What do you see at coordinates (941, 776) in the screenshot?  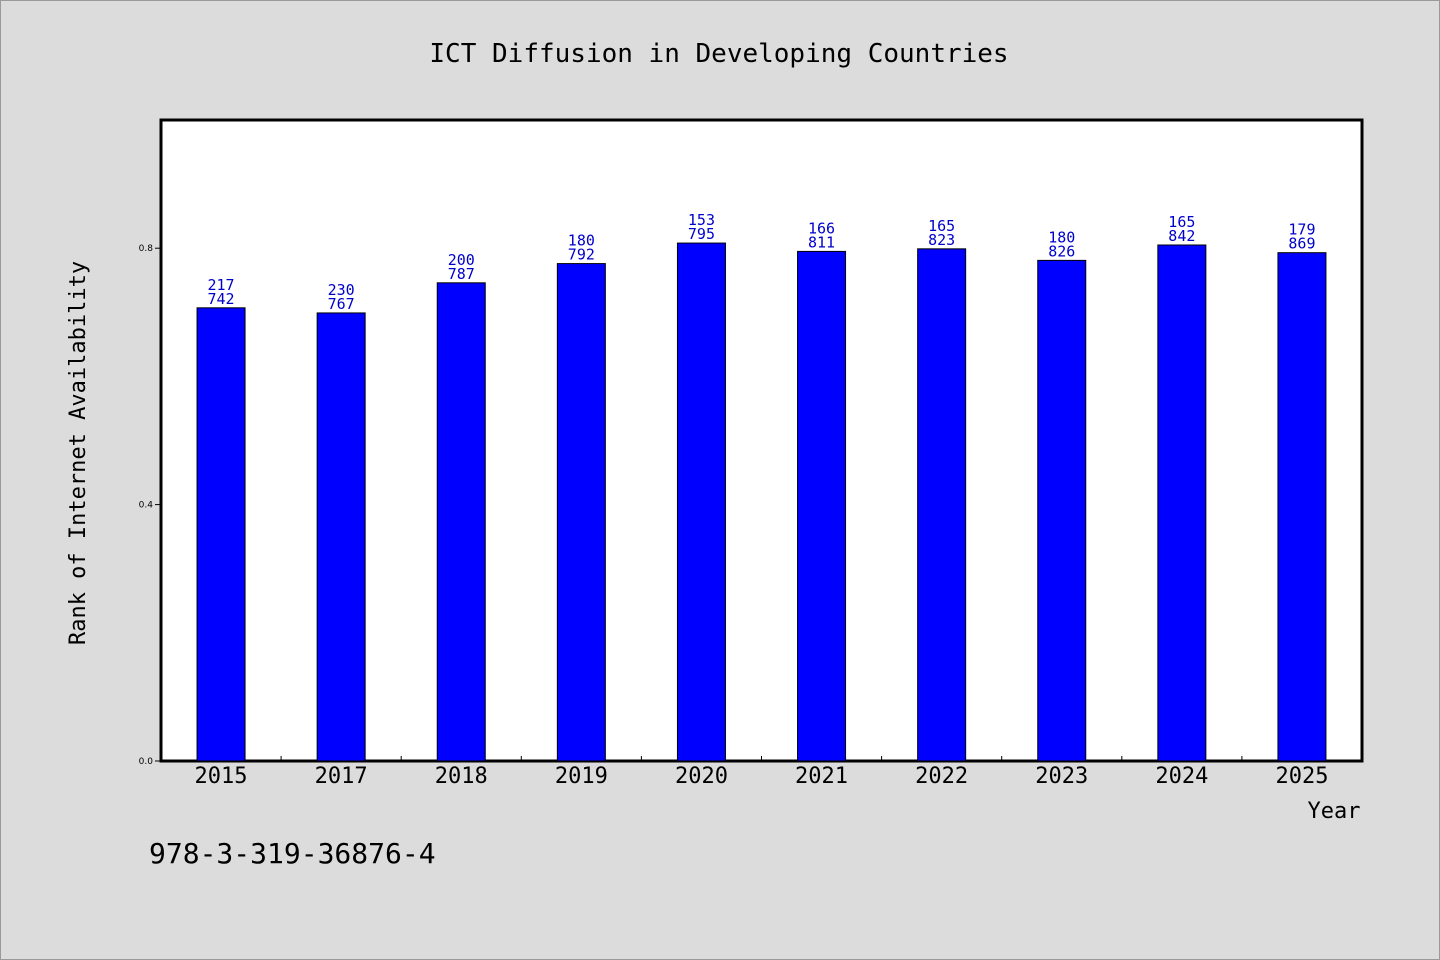 I see `x-tick-label-2022: 2022` at bounding box center [941, 776].